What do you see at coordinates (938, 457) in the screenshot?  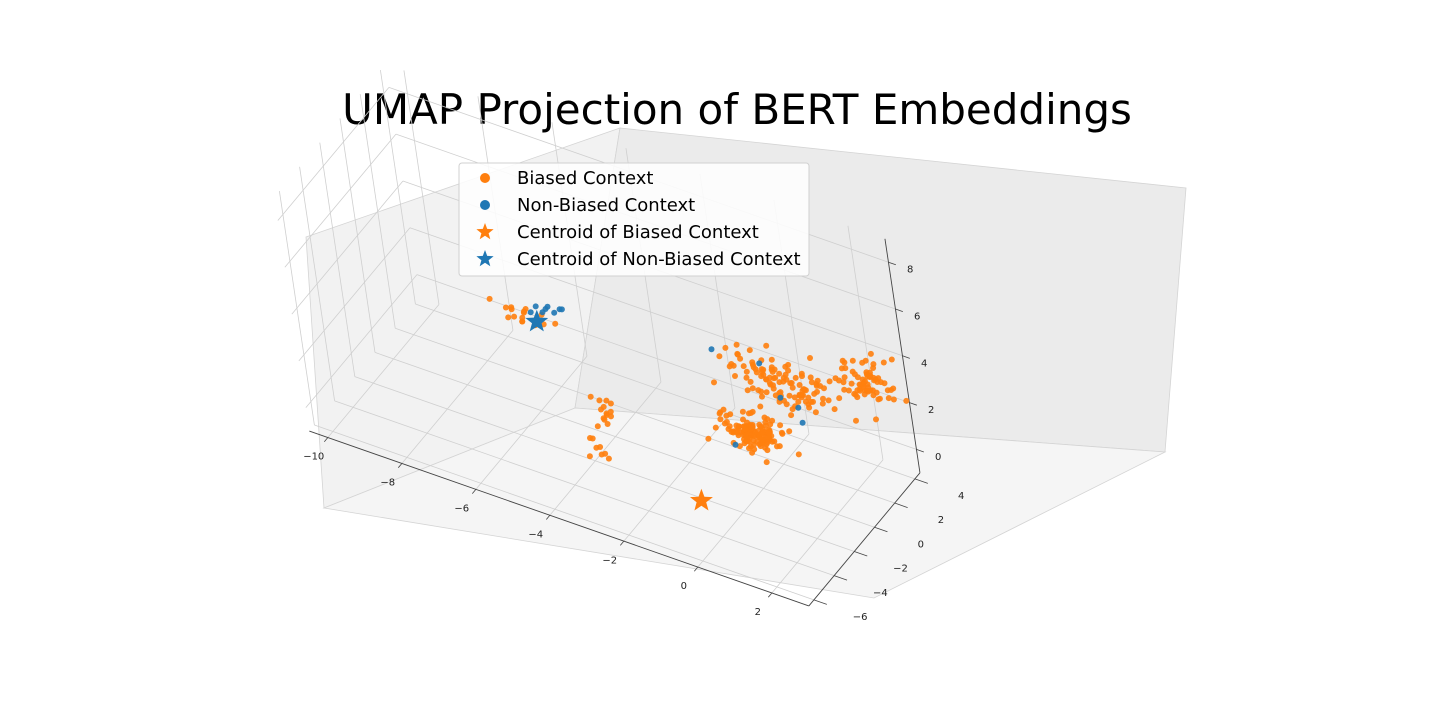 I see `z-tick-label: 0` at bounding box center [938, 457].